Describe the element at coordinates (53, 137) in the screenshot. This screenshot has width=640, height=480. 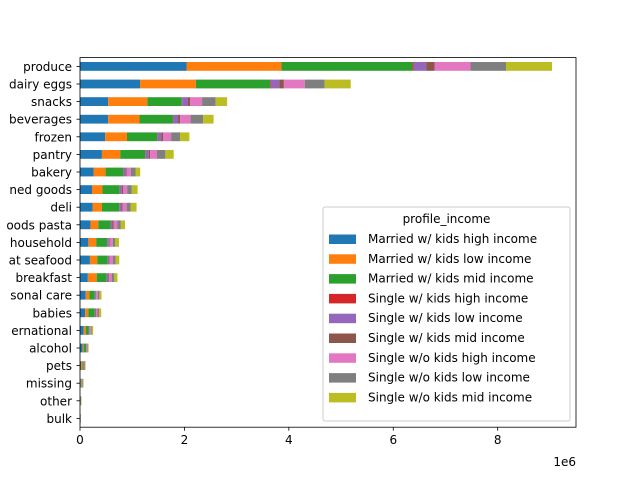
I see `y-tick-label: frozen` at that location.